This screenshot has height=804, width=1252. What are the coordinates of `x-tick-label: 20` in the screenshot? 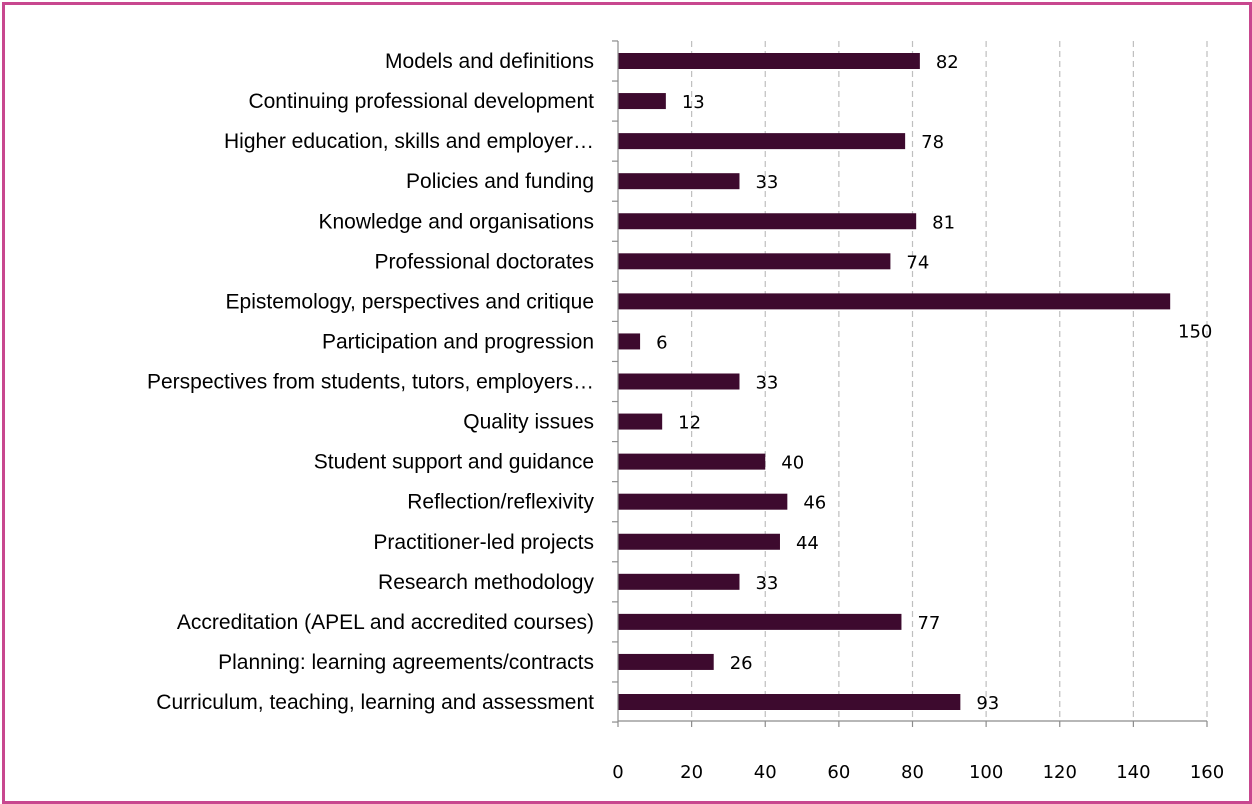 It's located at (691, 772).